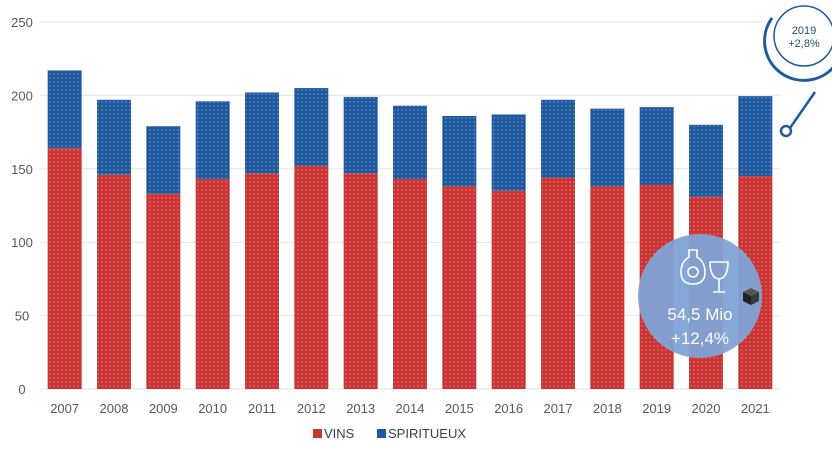 This screenshot has width=832, height=449. What do you see at coordinates (311, 408) in the screenshot?
I see `x-tick-label: 2012` at bounding box center [311, 408].